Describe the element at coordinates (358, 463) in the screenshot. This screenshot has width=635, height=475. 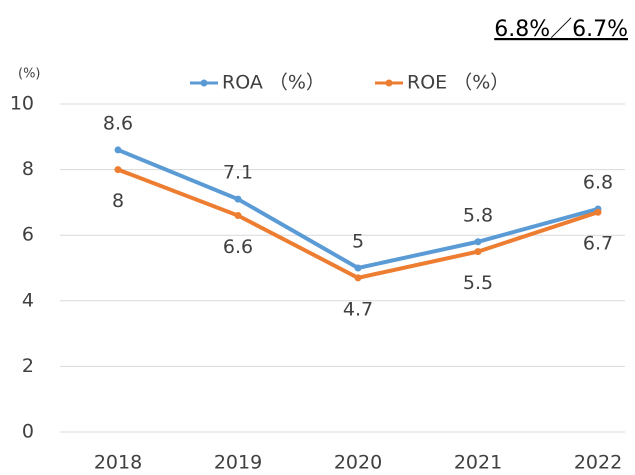
I see `x-tick-label: 2020` at that location.